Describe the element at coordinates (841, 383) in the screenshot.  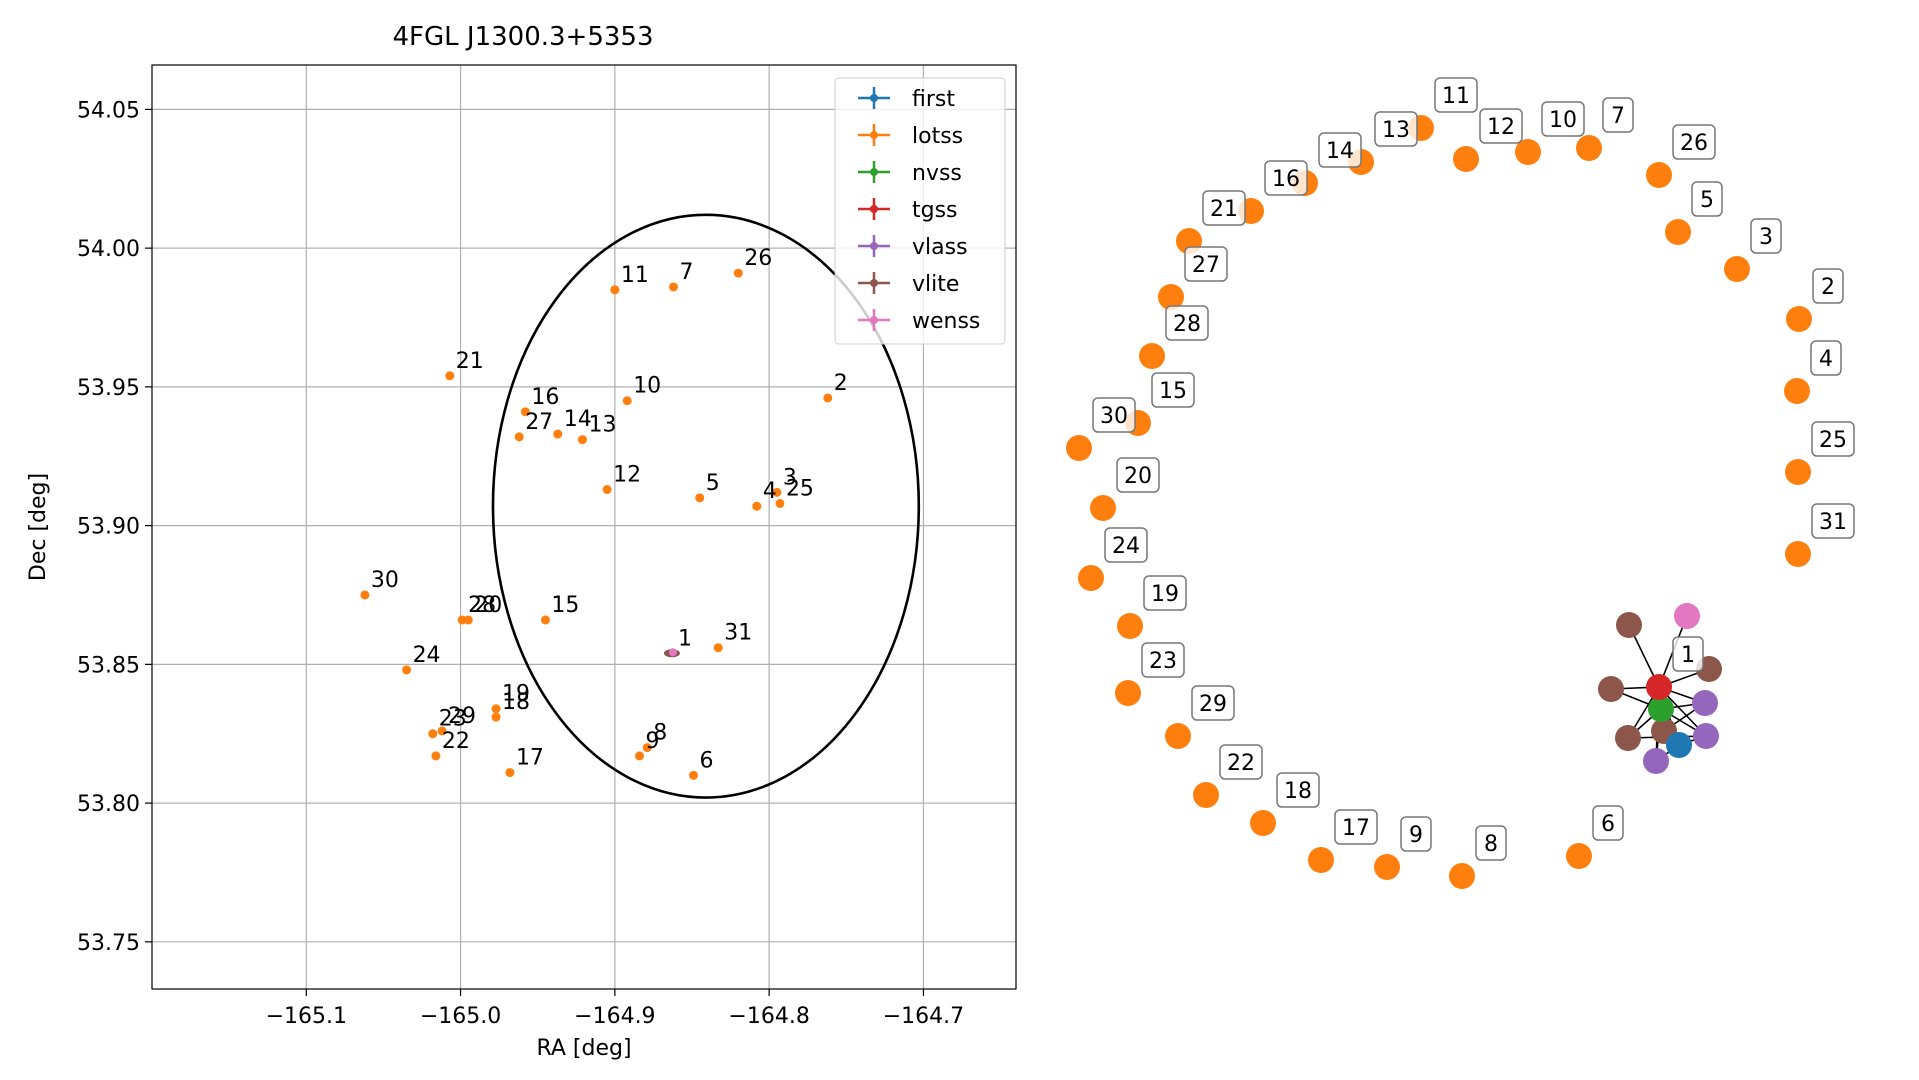
I see `source-point-label: 2` at that location.